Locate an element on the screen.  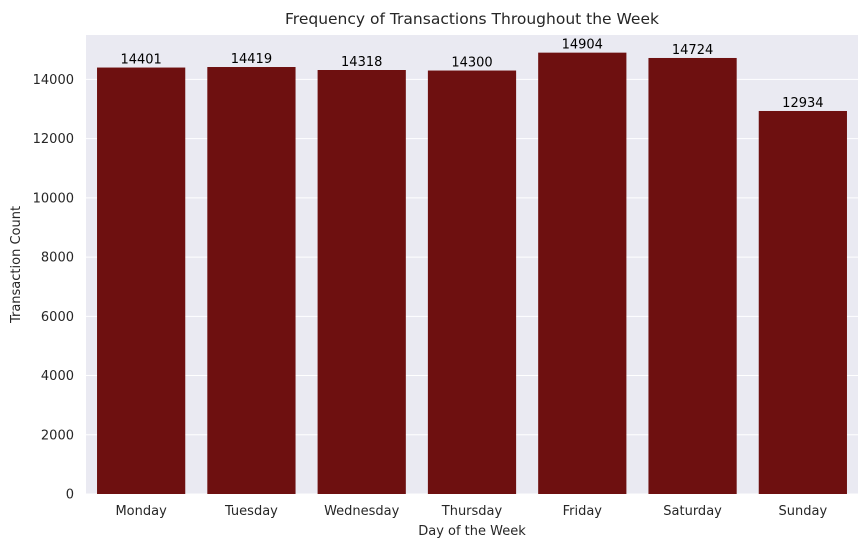
y-tick-label: 12000 is located at coordinates (53, 139).